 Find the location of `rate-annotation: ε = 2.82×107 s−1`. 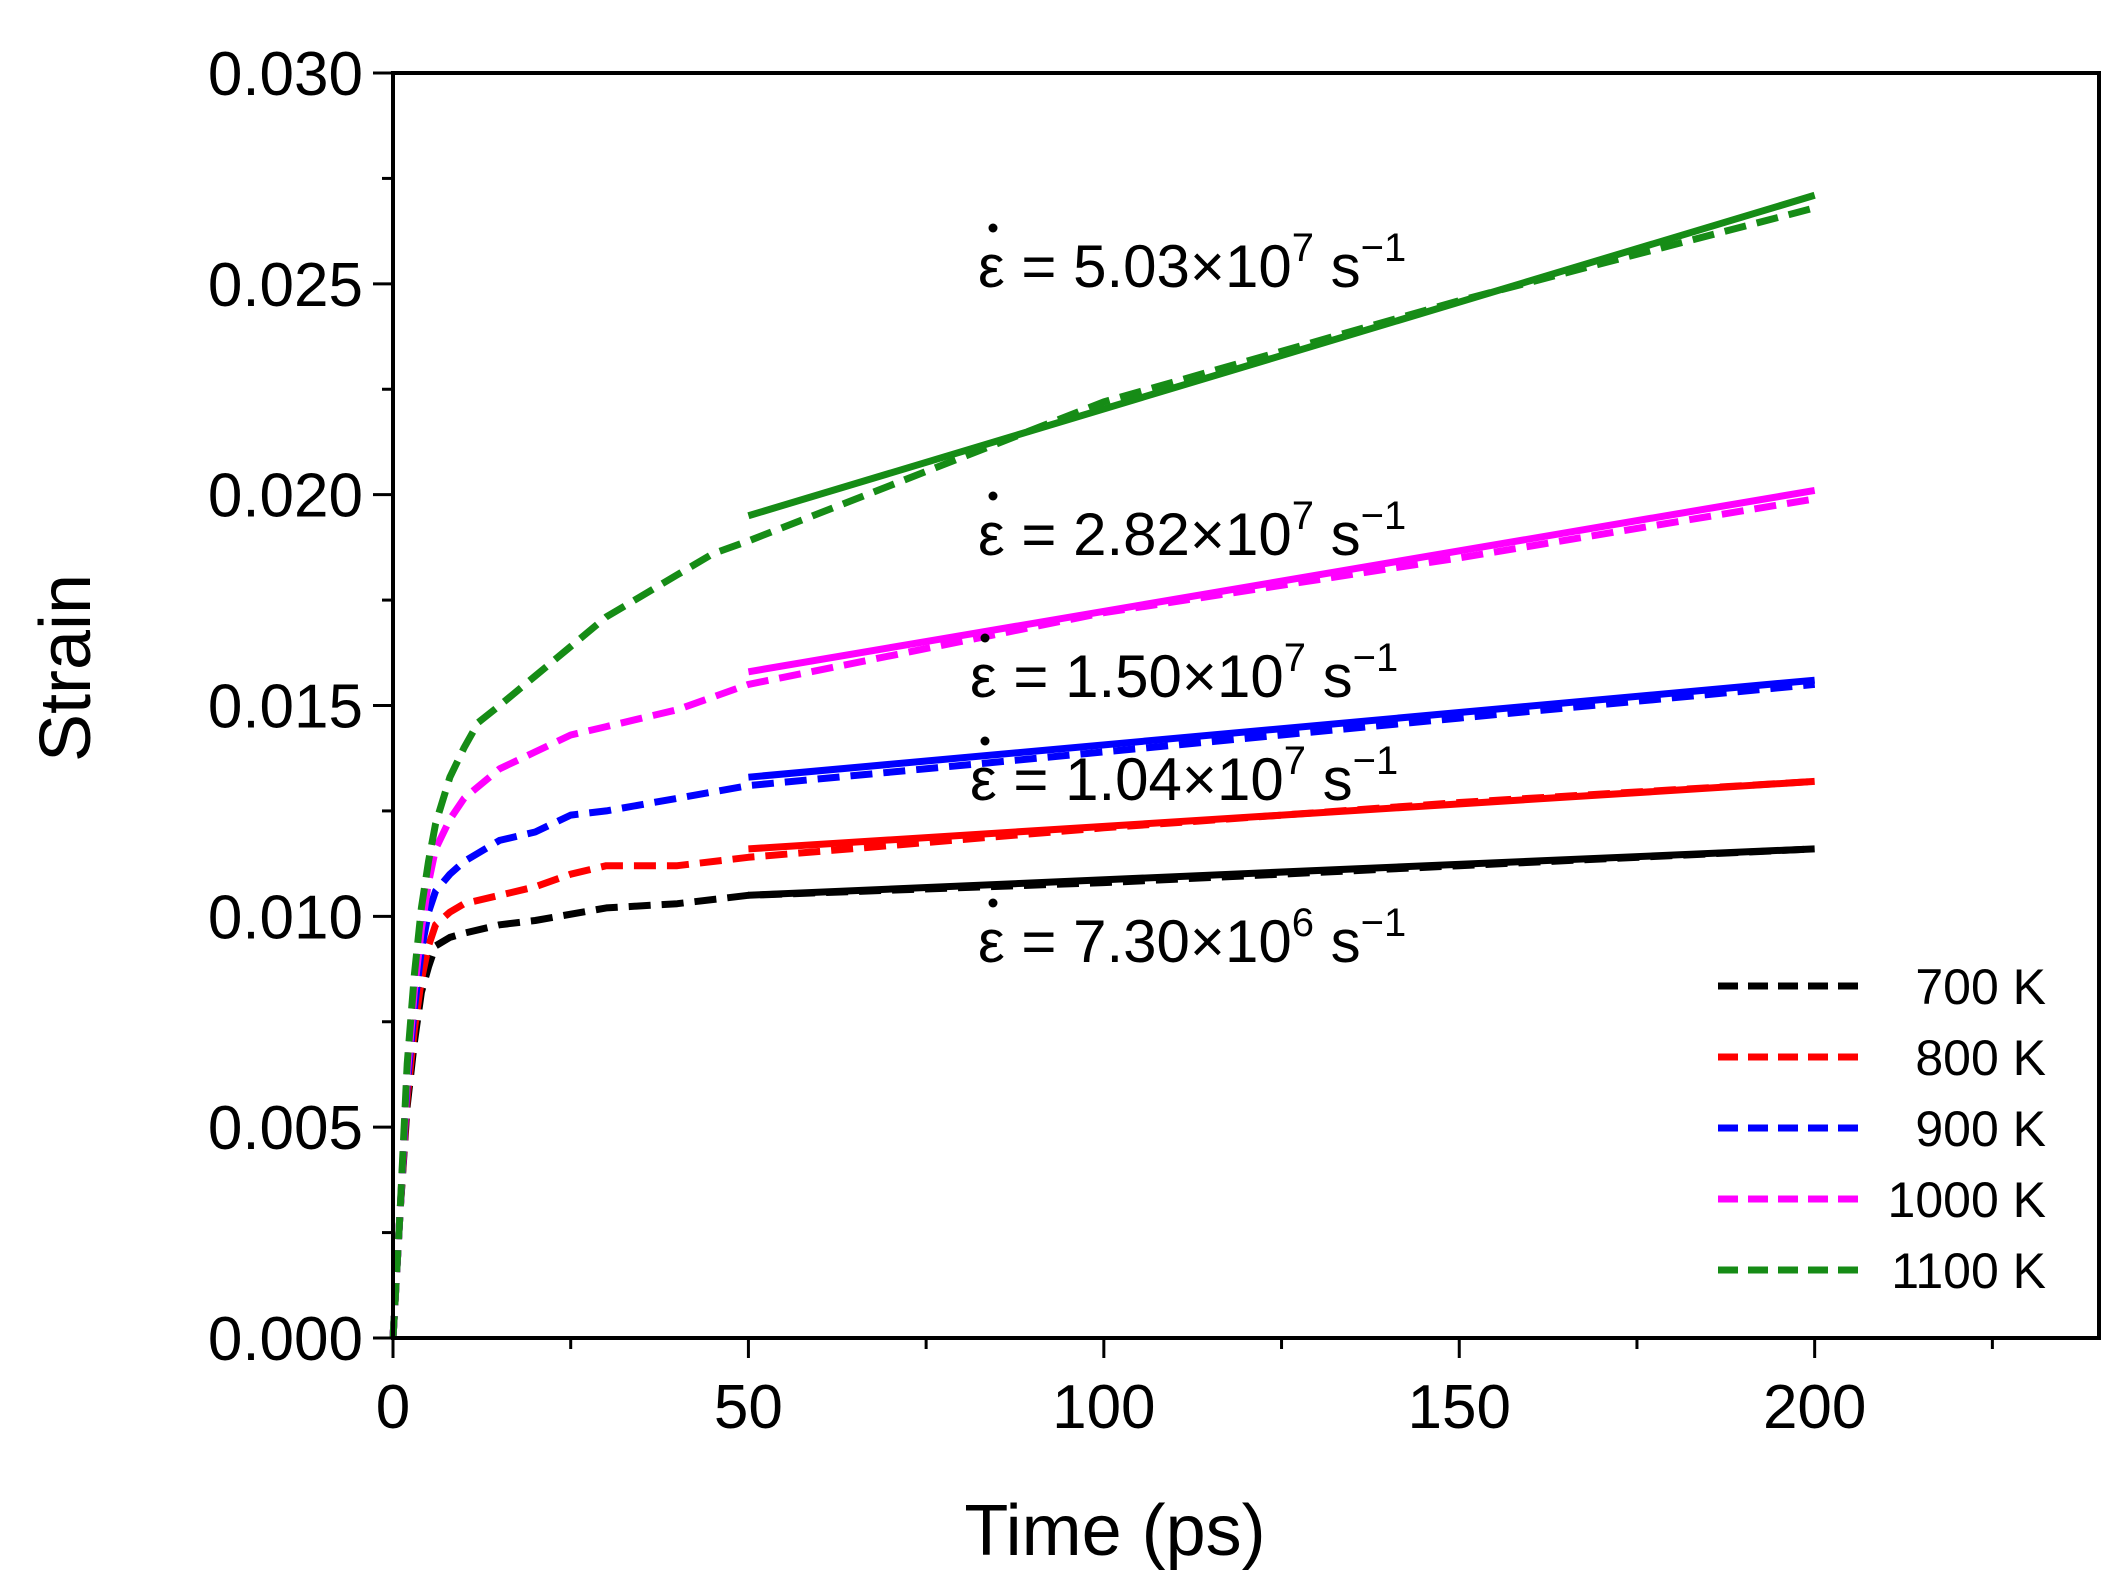

rate-annotation: ε = 2.82×107 s−1 is located at coordinates (1192, 529).